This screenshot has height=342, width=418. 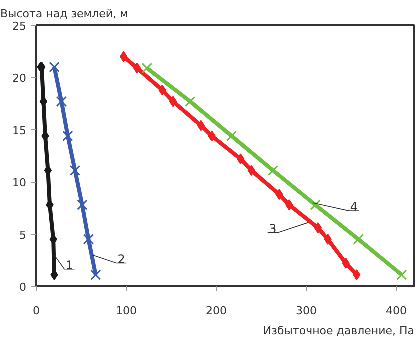 What do you see at coordinates (36, 311) in the screenshot?
I see `x-tick-label: 0` at bounding box center [36, 311].